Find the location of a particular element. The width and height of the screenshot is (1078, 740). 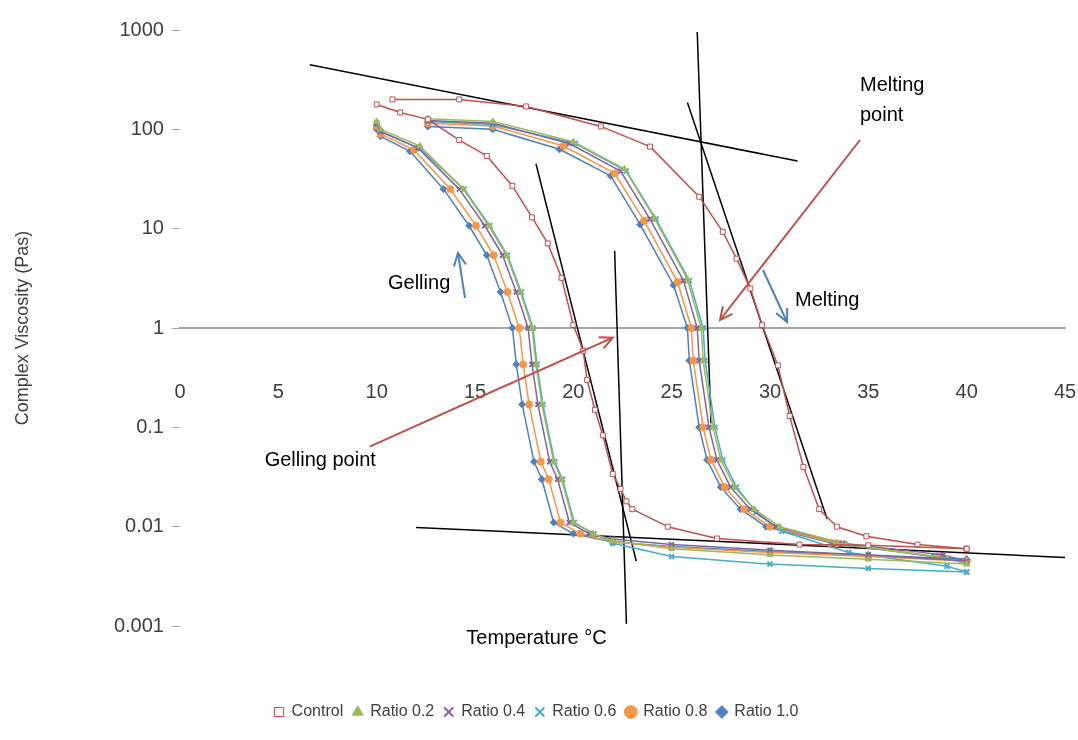

y-tick-label: 10 is located at coordinates (152, 227).